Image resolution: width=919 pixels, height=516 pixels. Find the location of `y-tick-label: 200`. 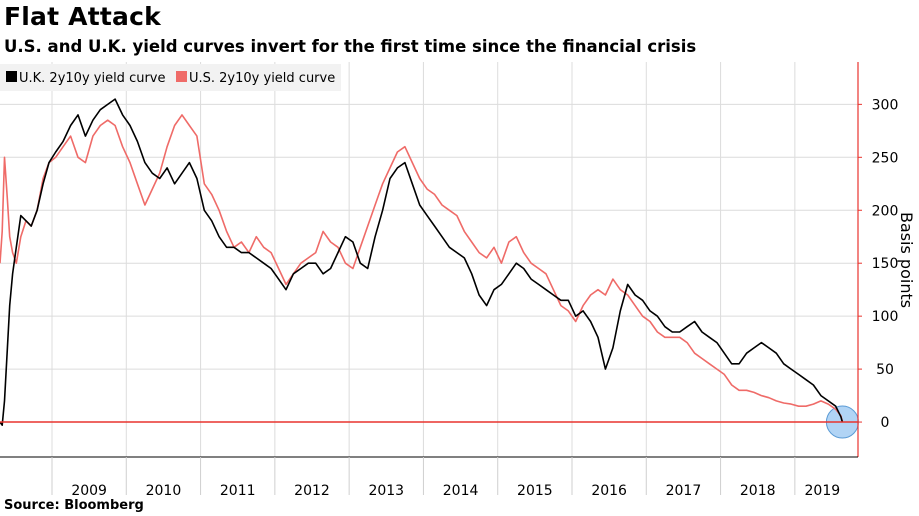

y-tick-label: 200 is located at coordinates (885, 211).